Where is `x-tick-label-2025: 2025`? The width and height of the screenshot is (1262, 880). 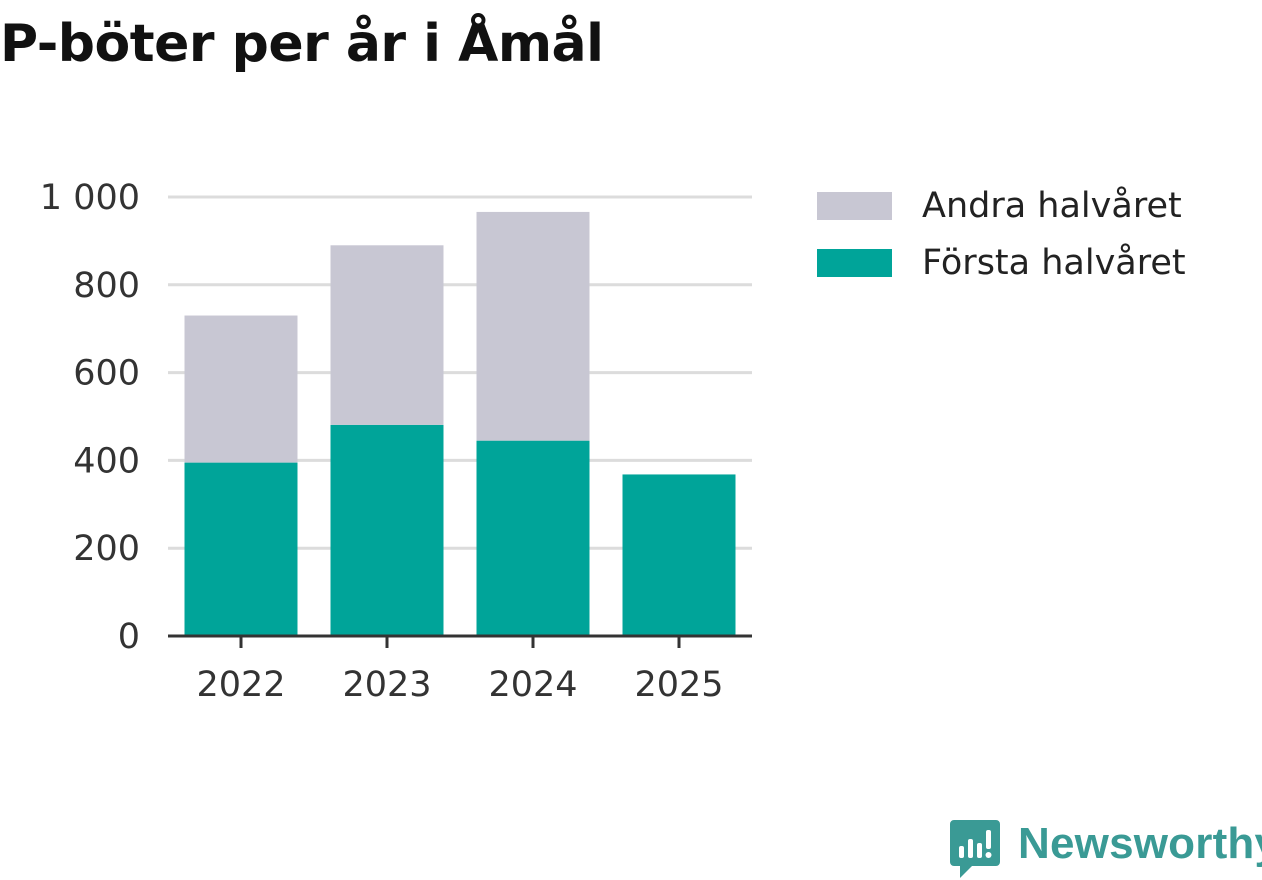
x-tick-label-2025: 2025 is located at coordinates (678, 685).